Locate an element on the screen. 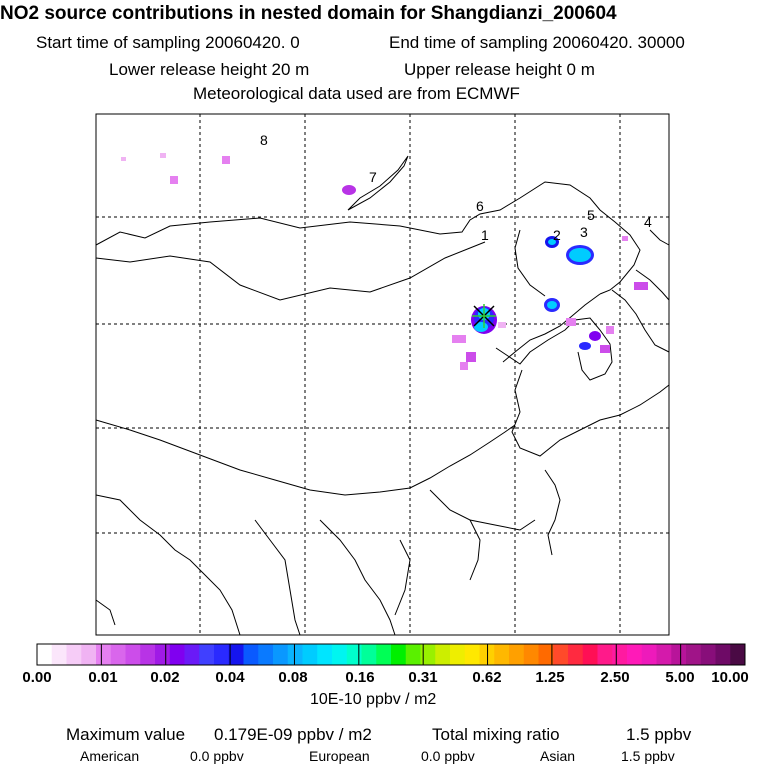  region-label-4: 4 is located at coordinates (648, 222).